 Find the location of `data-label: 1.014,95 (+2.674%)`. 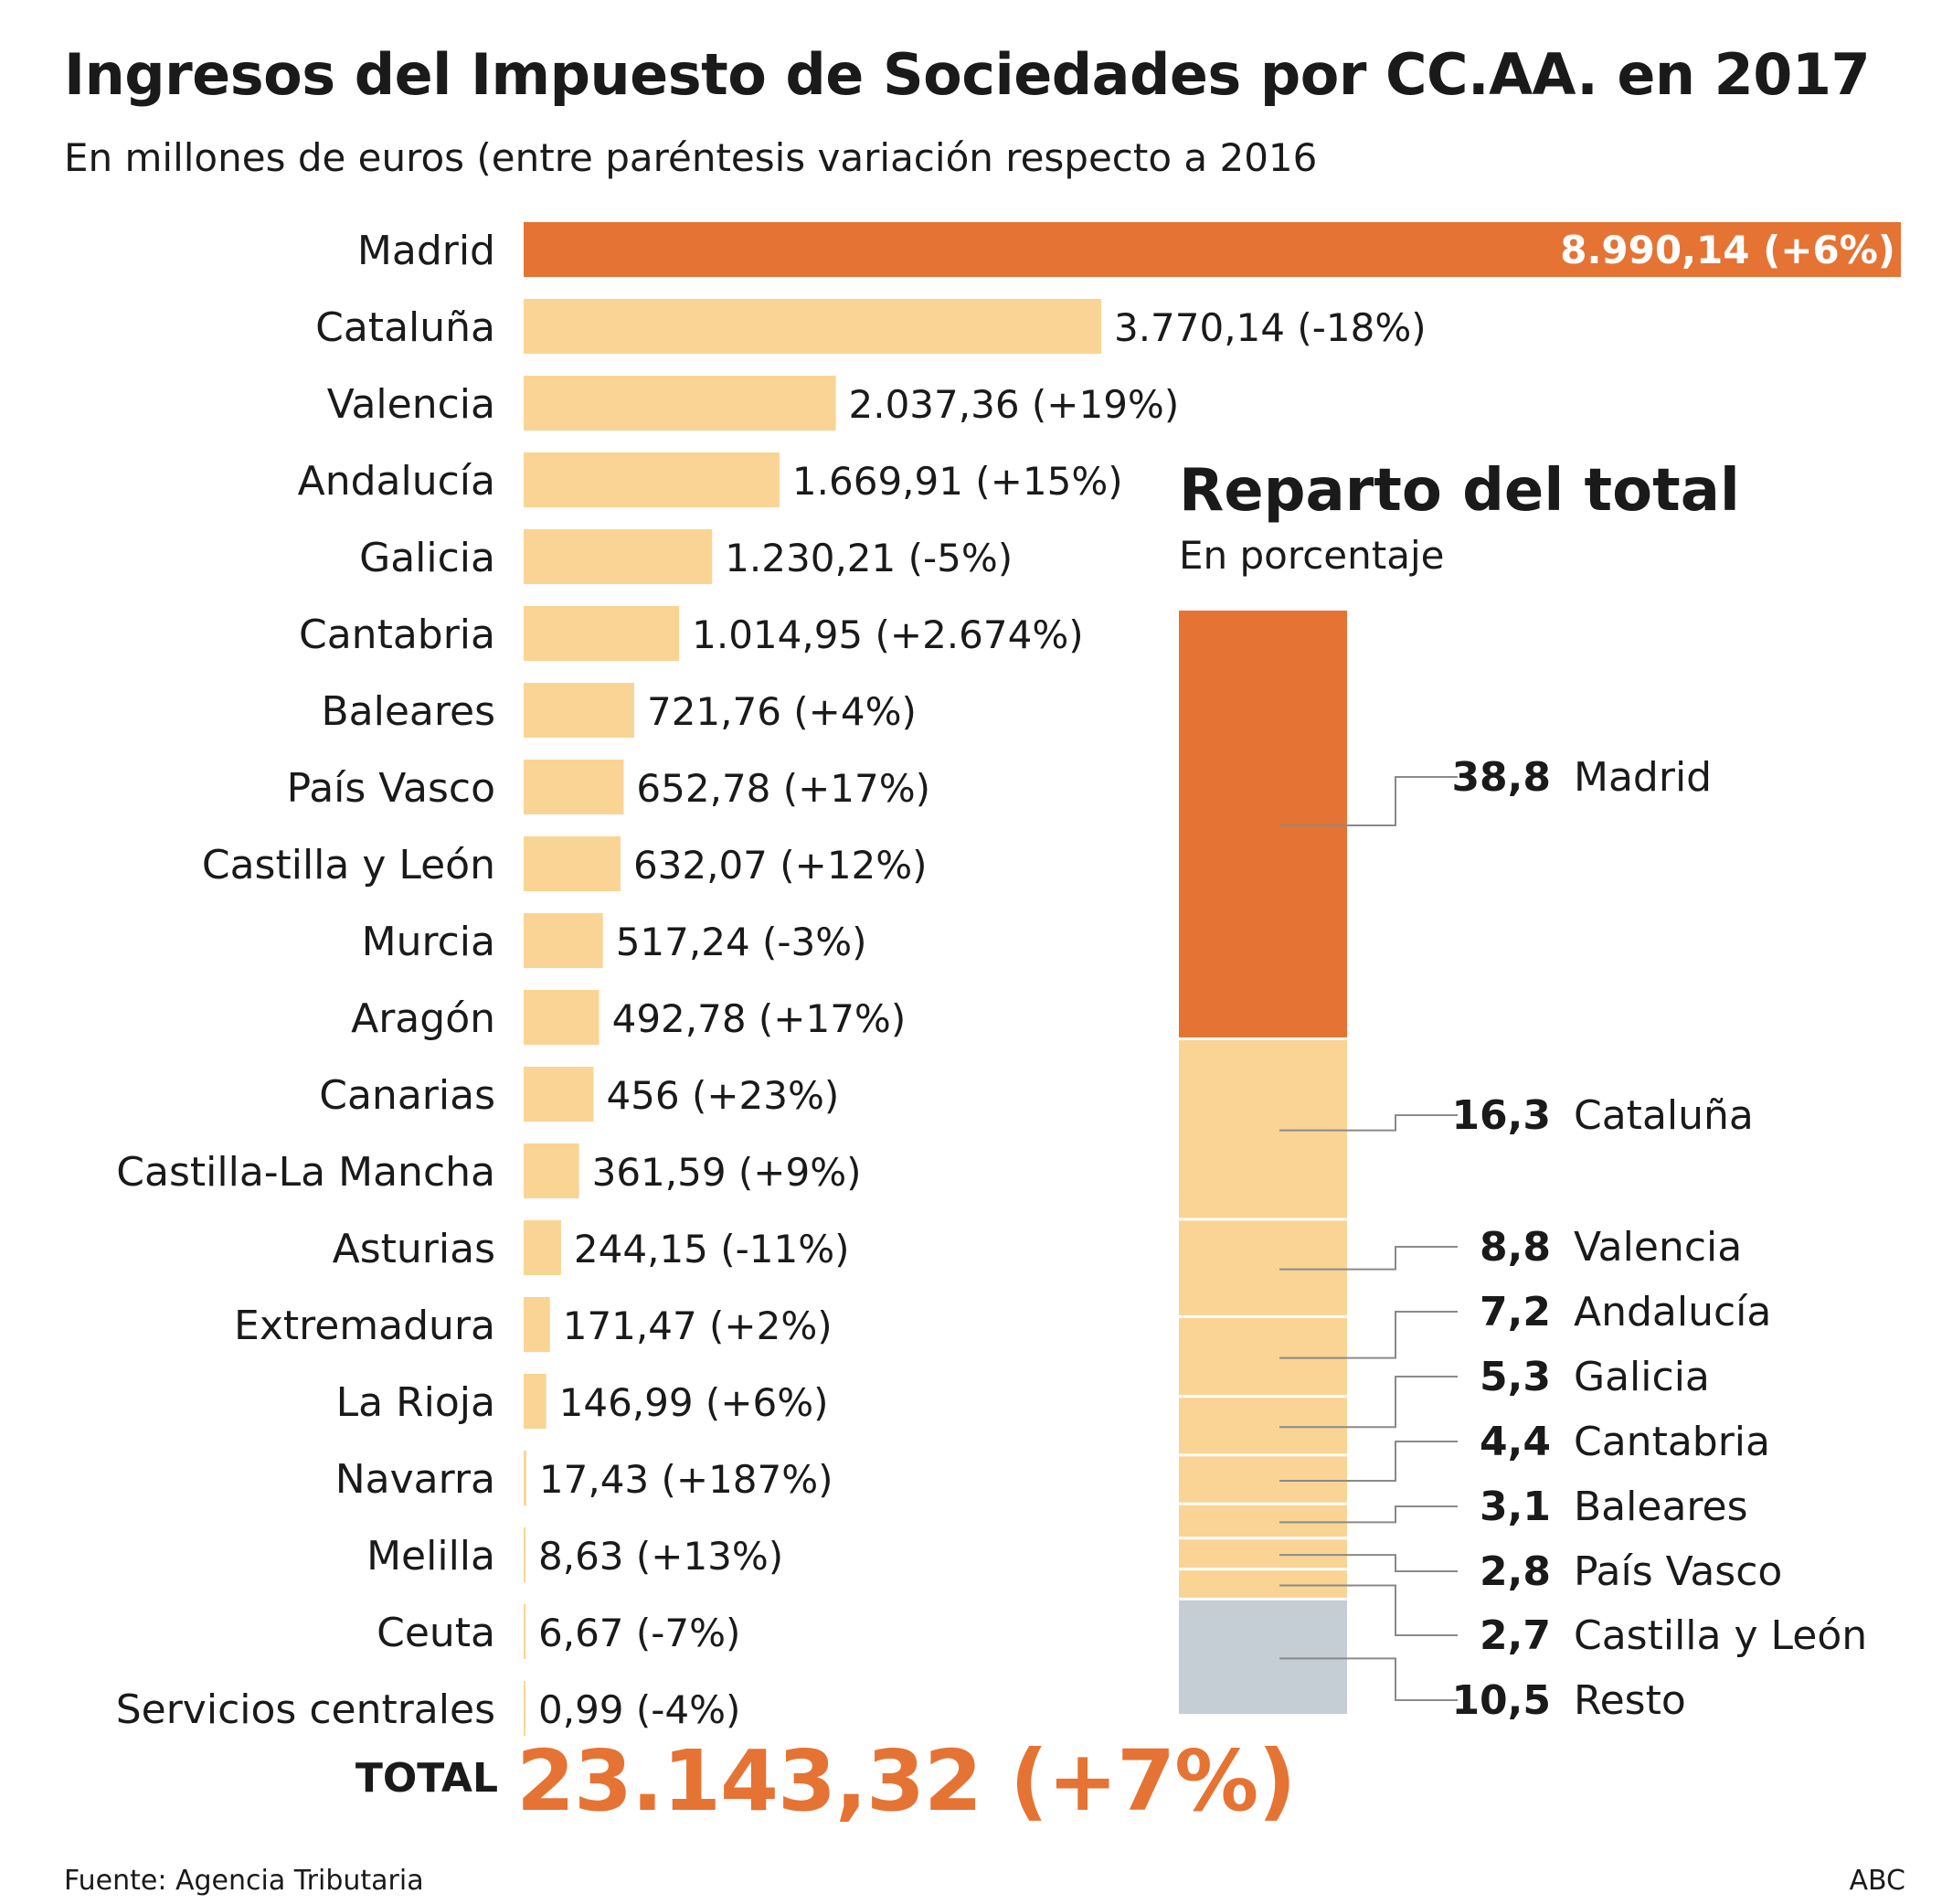

data-label: 1.014,95 (+2.674%) is located at coordinates (888, 635).